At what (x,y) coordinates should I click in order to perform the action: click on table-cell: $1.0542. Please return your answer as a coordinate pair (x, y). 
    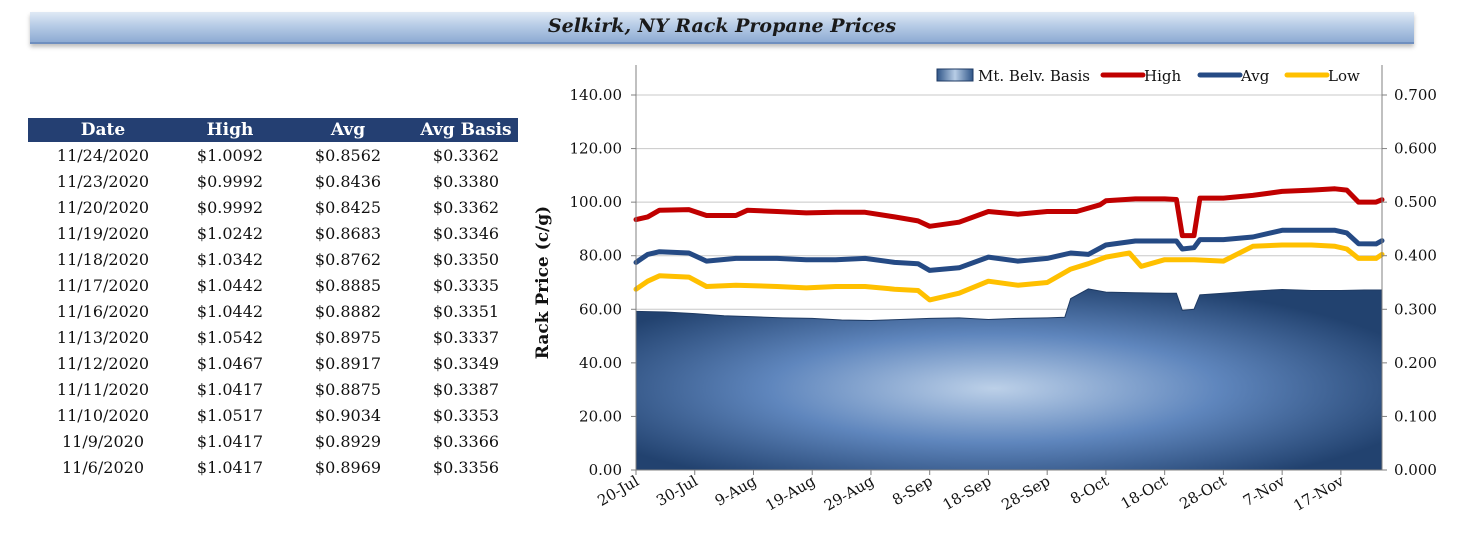
    Looking at the image, I should click on (230, 337).